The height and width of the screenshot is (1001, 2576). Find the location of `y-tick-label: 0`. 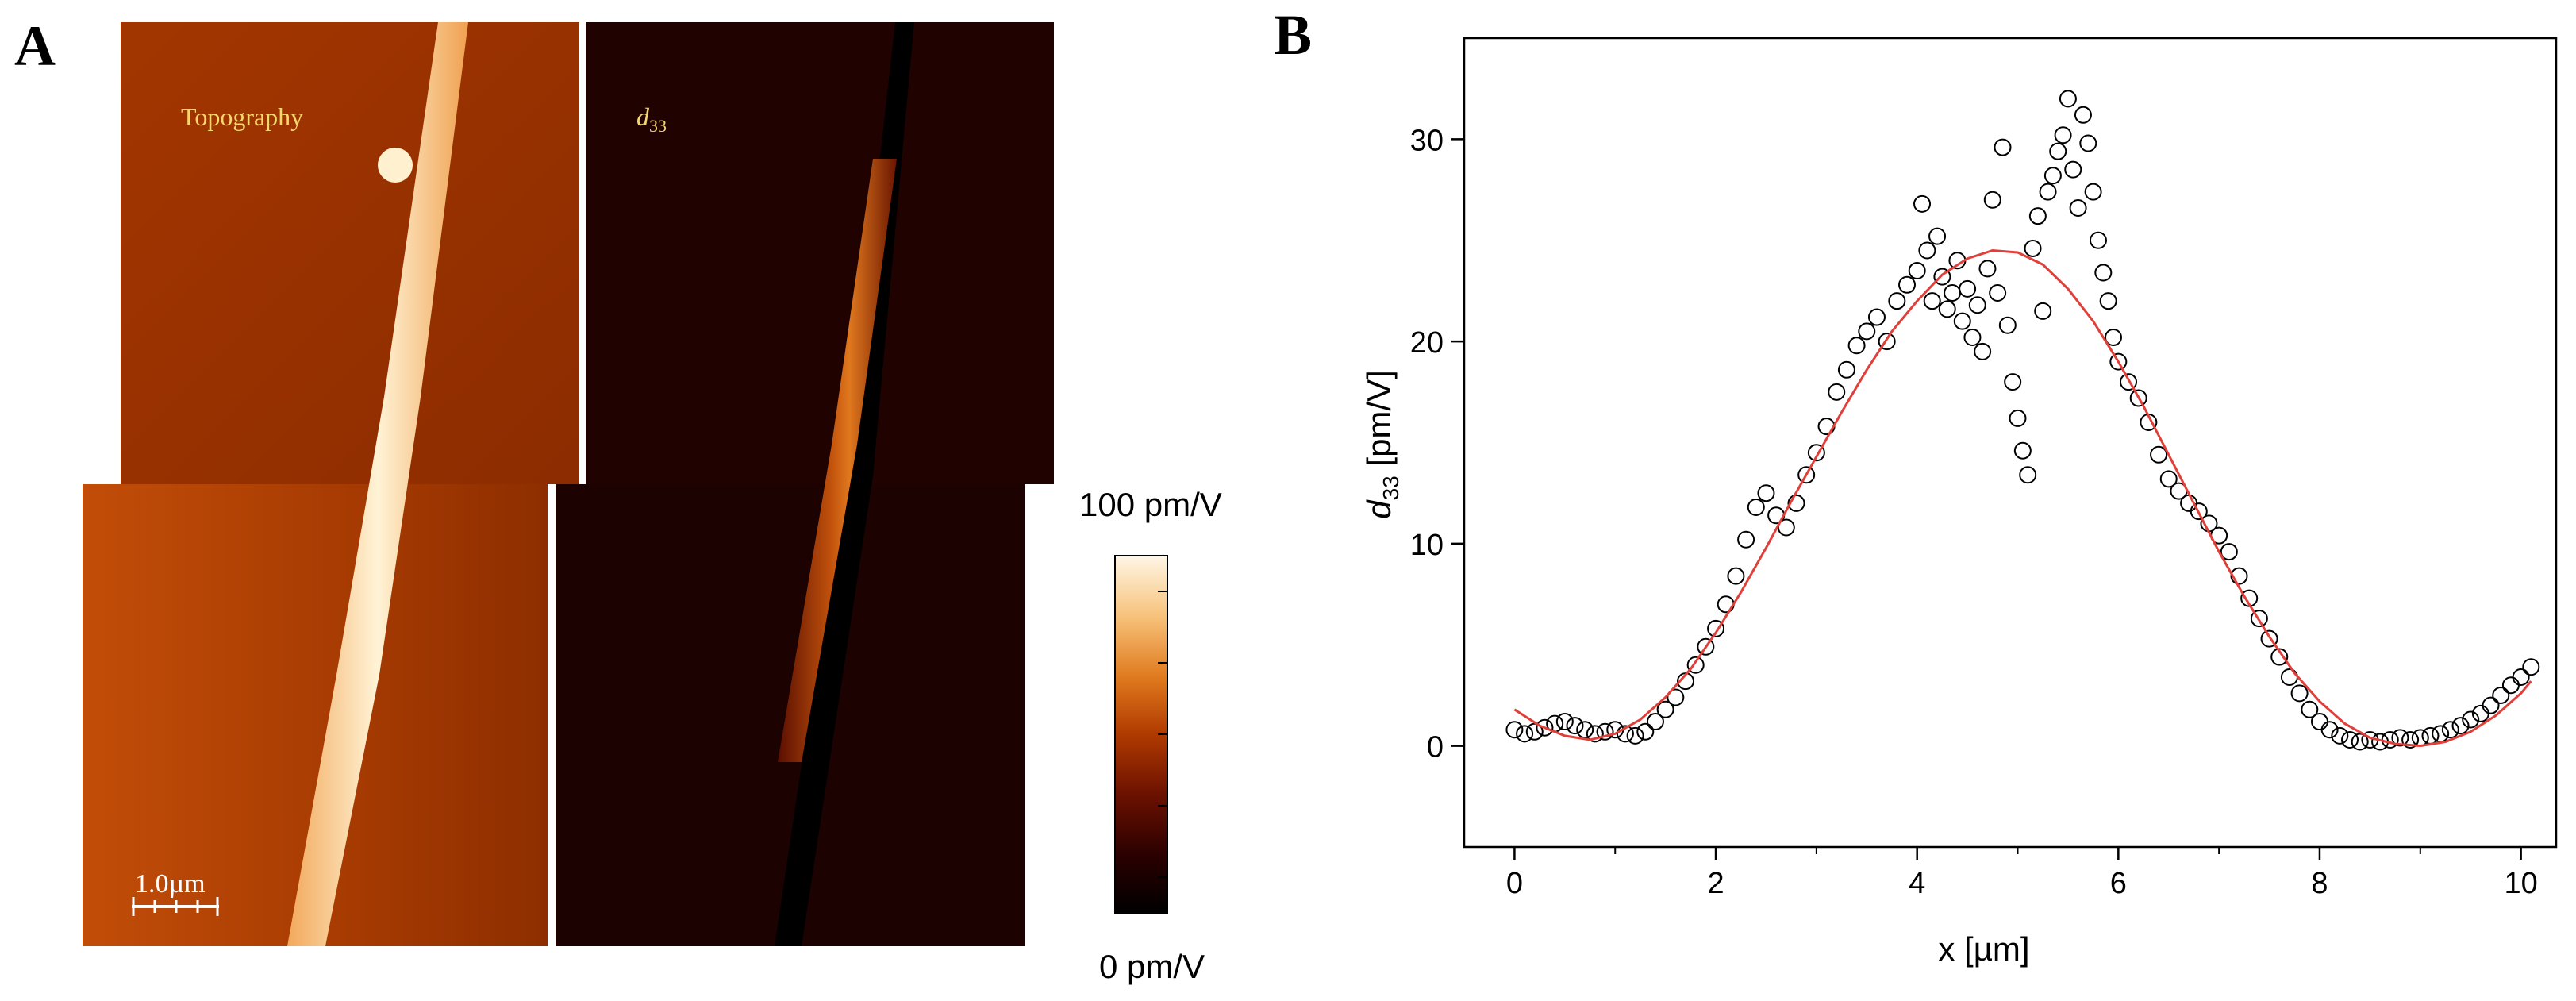

y-tick-label: 0 is located at coordinates (1435, 747).